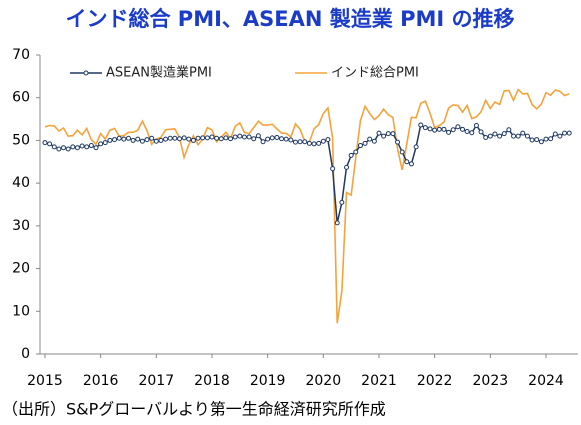  What do you see at coordinates (45, 381) in the screenshot?
I see `x-tick-label: 2015` at bounding box center [45, 381].